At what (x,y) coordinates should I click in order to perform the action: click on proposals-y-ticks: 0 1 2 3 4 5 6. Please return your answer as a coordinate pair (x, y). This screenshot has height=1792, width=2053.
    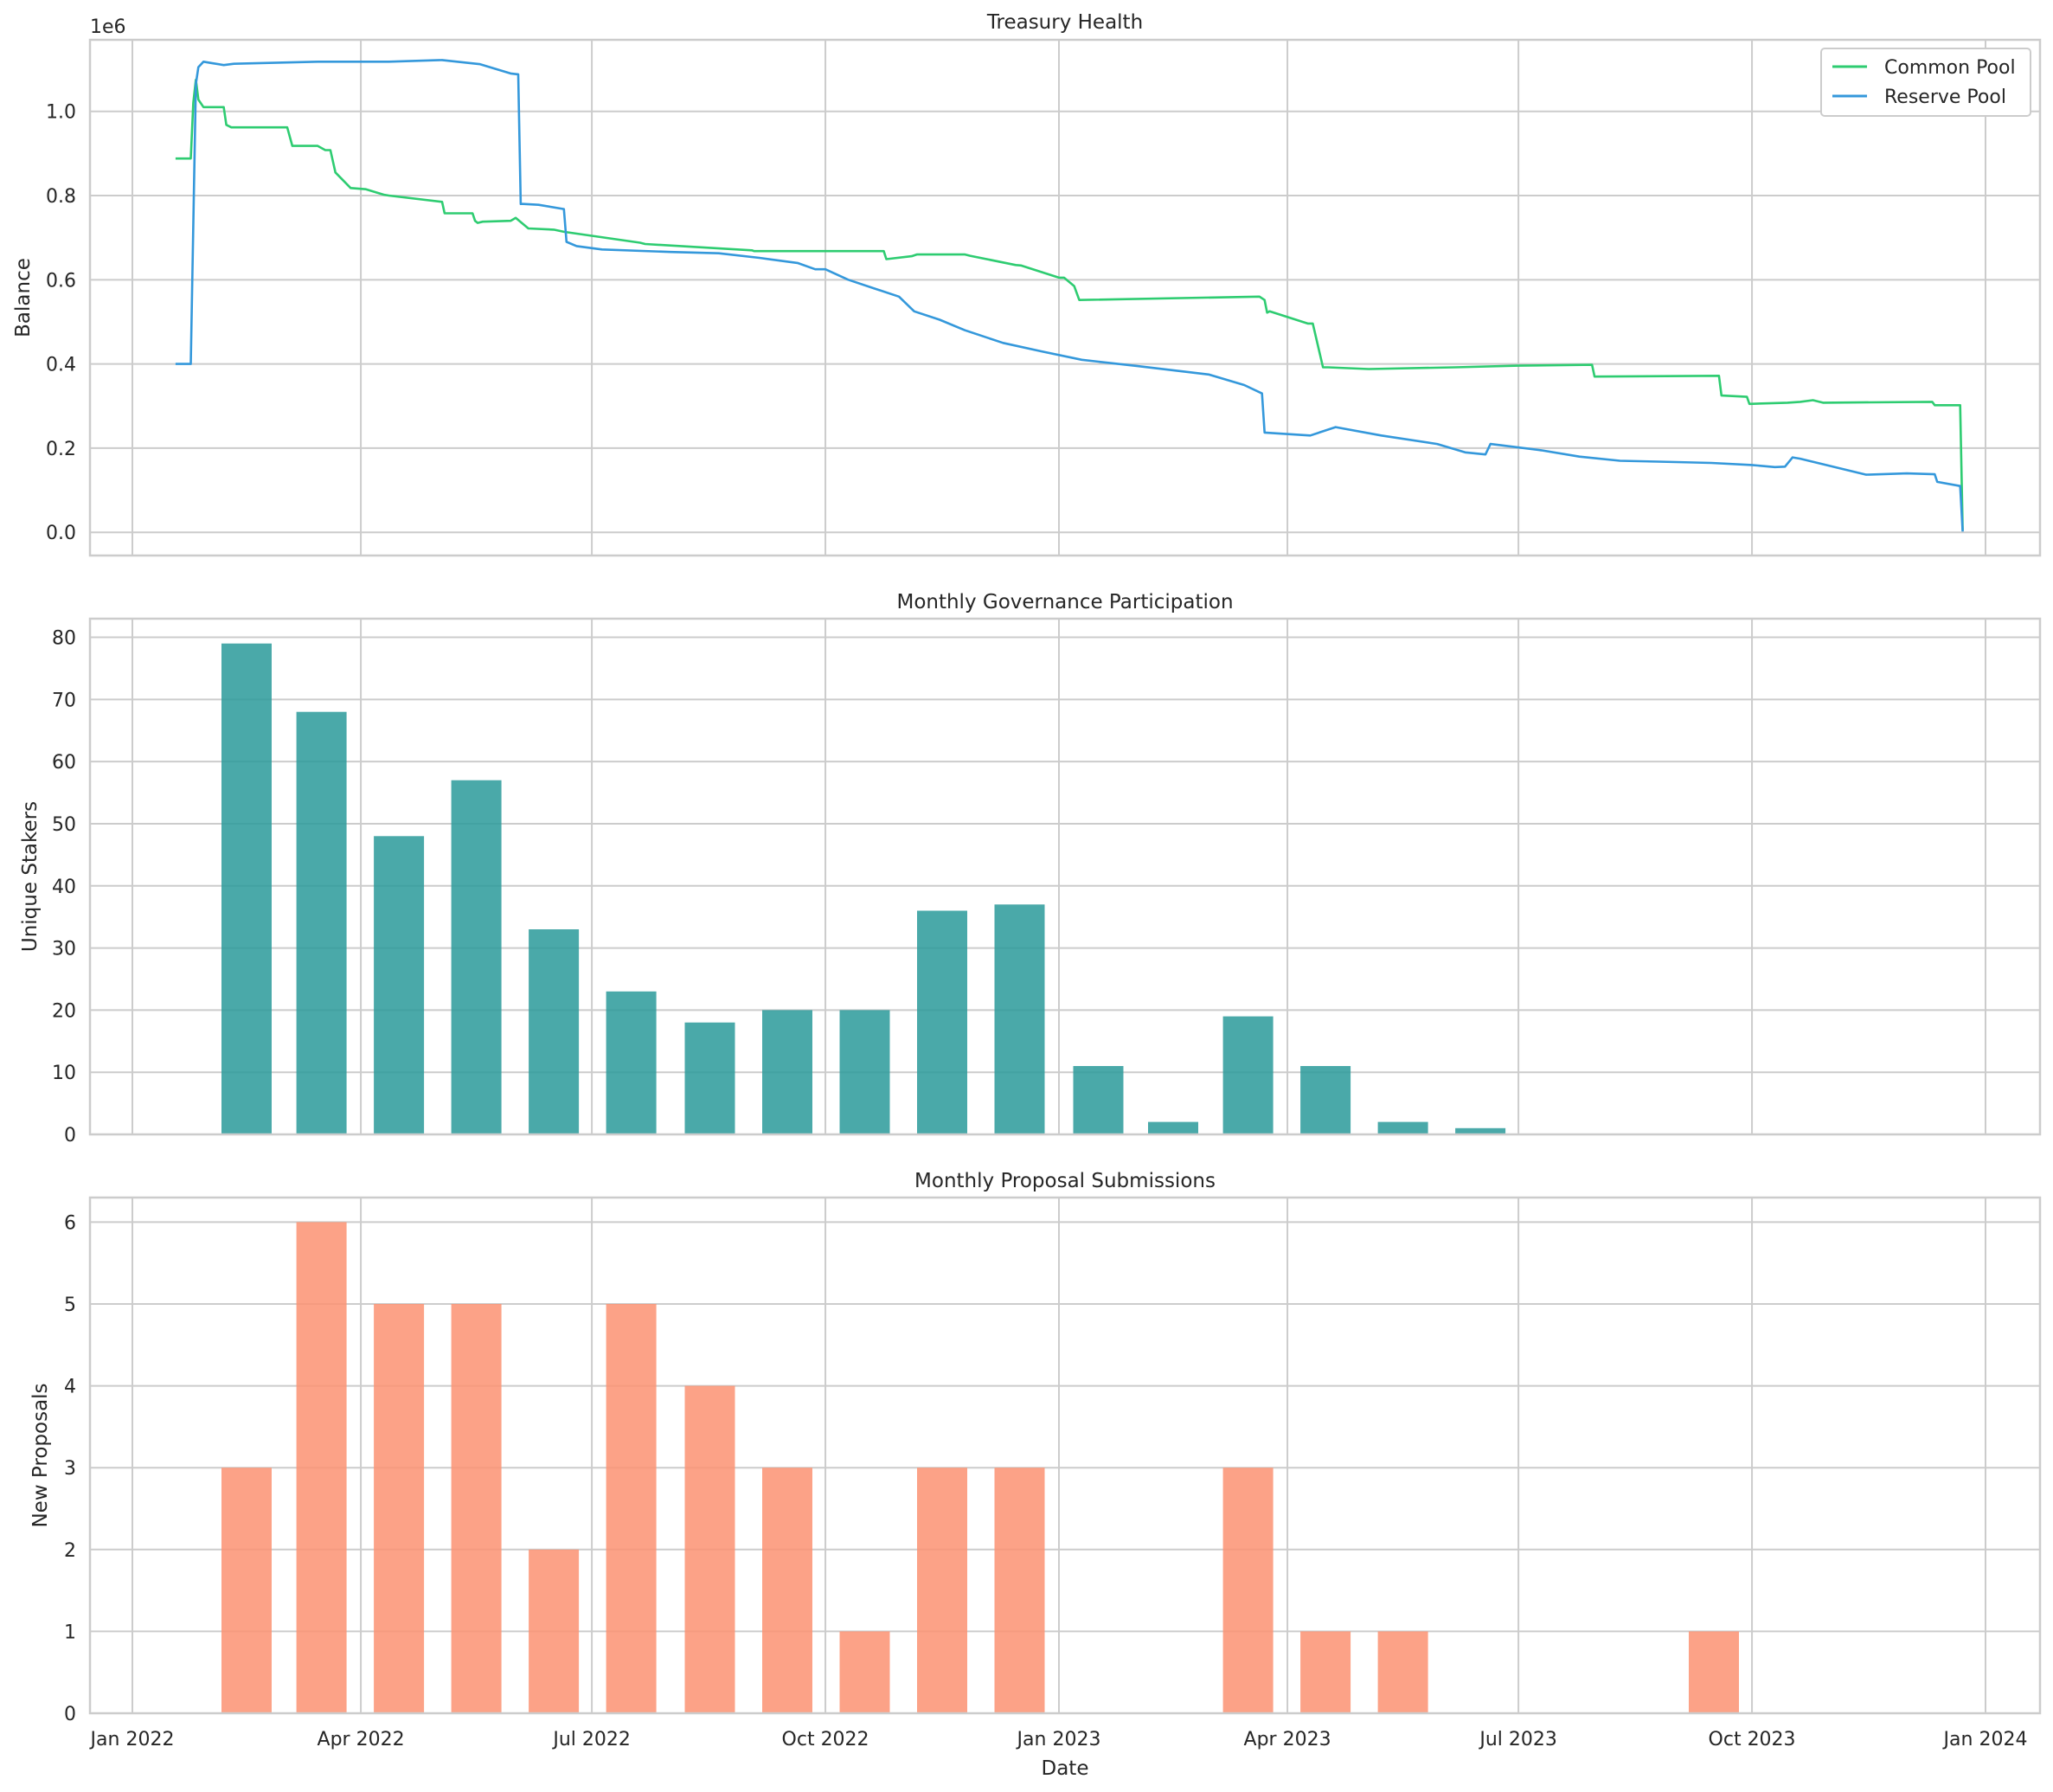
    Looking at the image, I should click on (70, 1468).